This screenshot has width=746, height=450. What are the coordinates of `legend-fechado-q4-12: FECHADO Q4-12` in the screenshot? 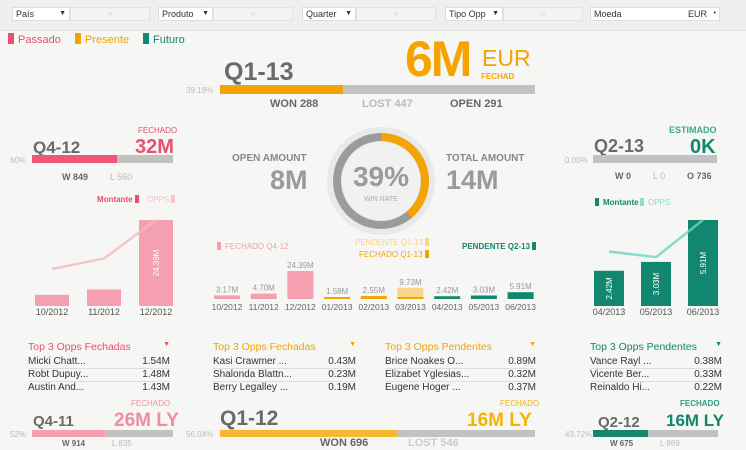 It's located at (253, 246).